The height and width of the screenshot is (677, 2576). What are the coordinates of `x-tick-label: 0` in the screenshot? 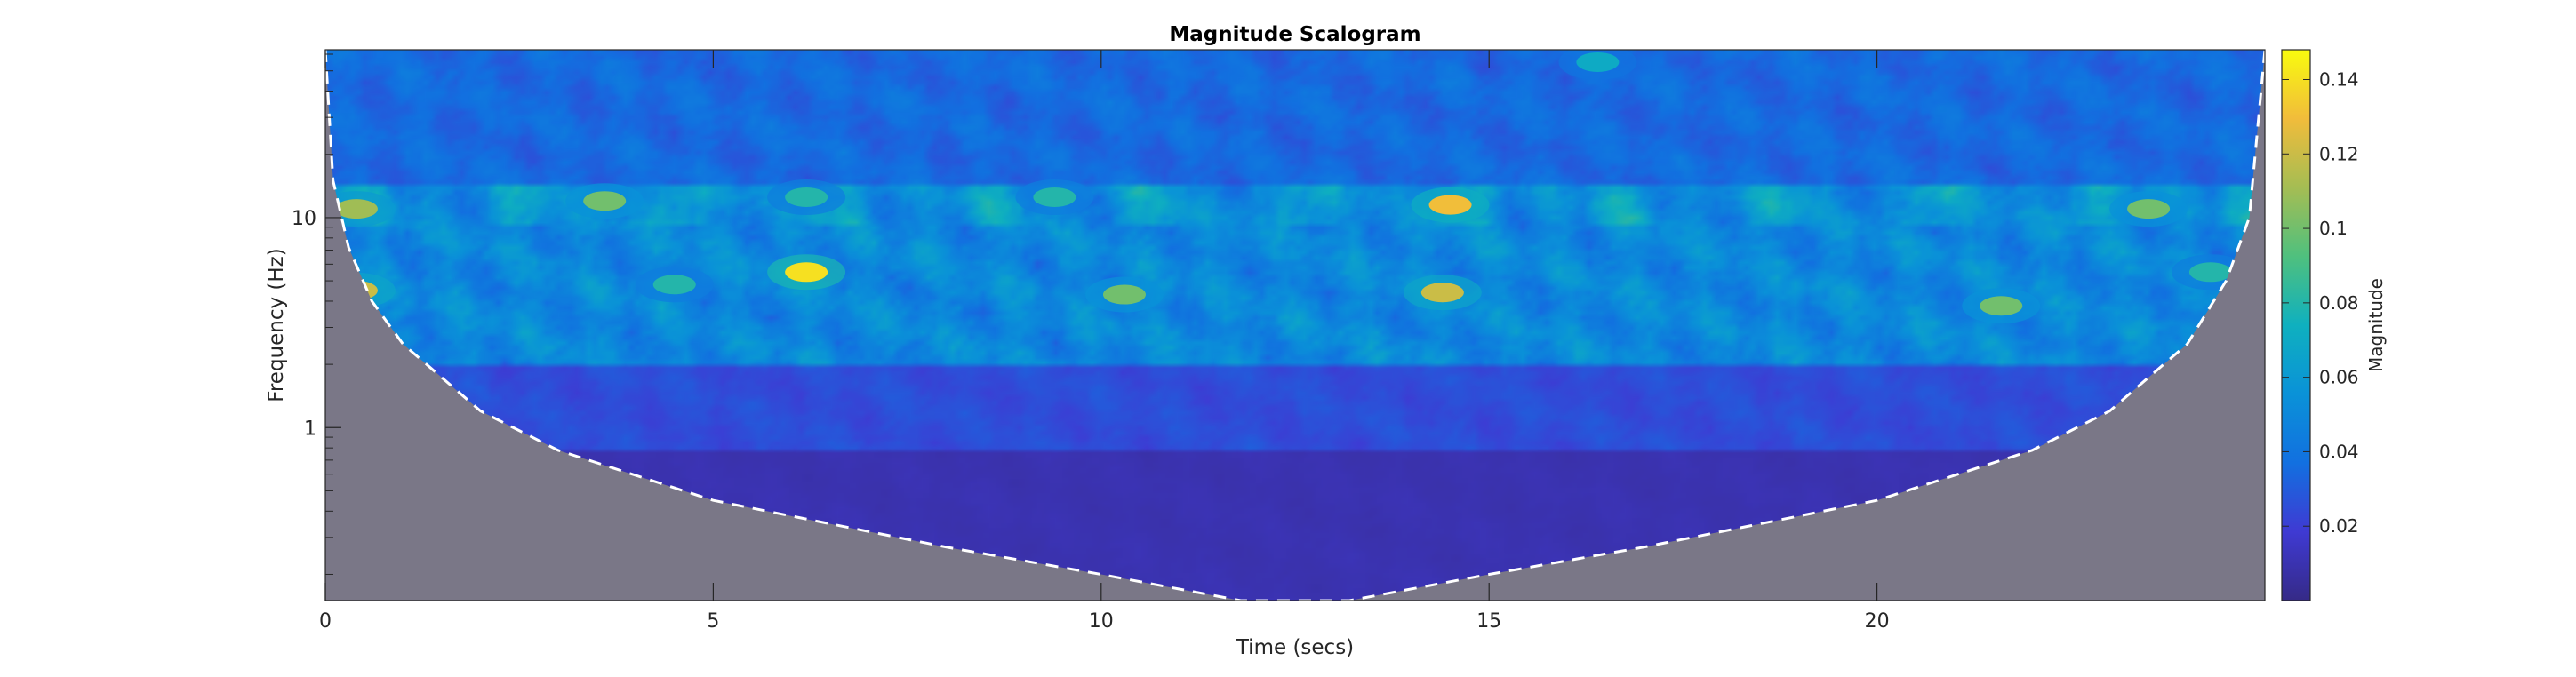 It's located at (325, 621).